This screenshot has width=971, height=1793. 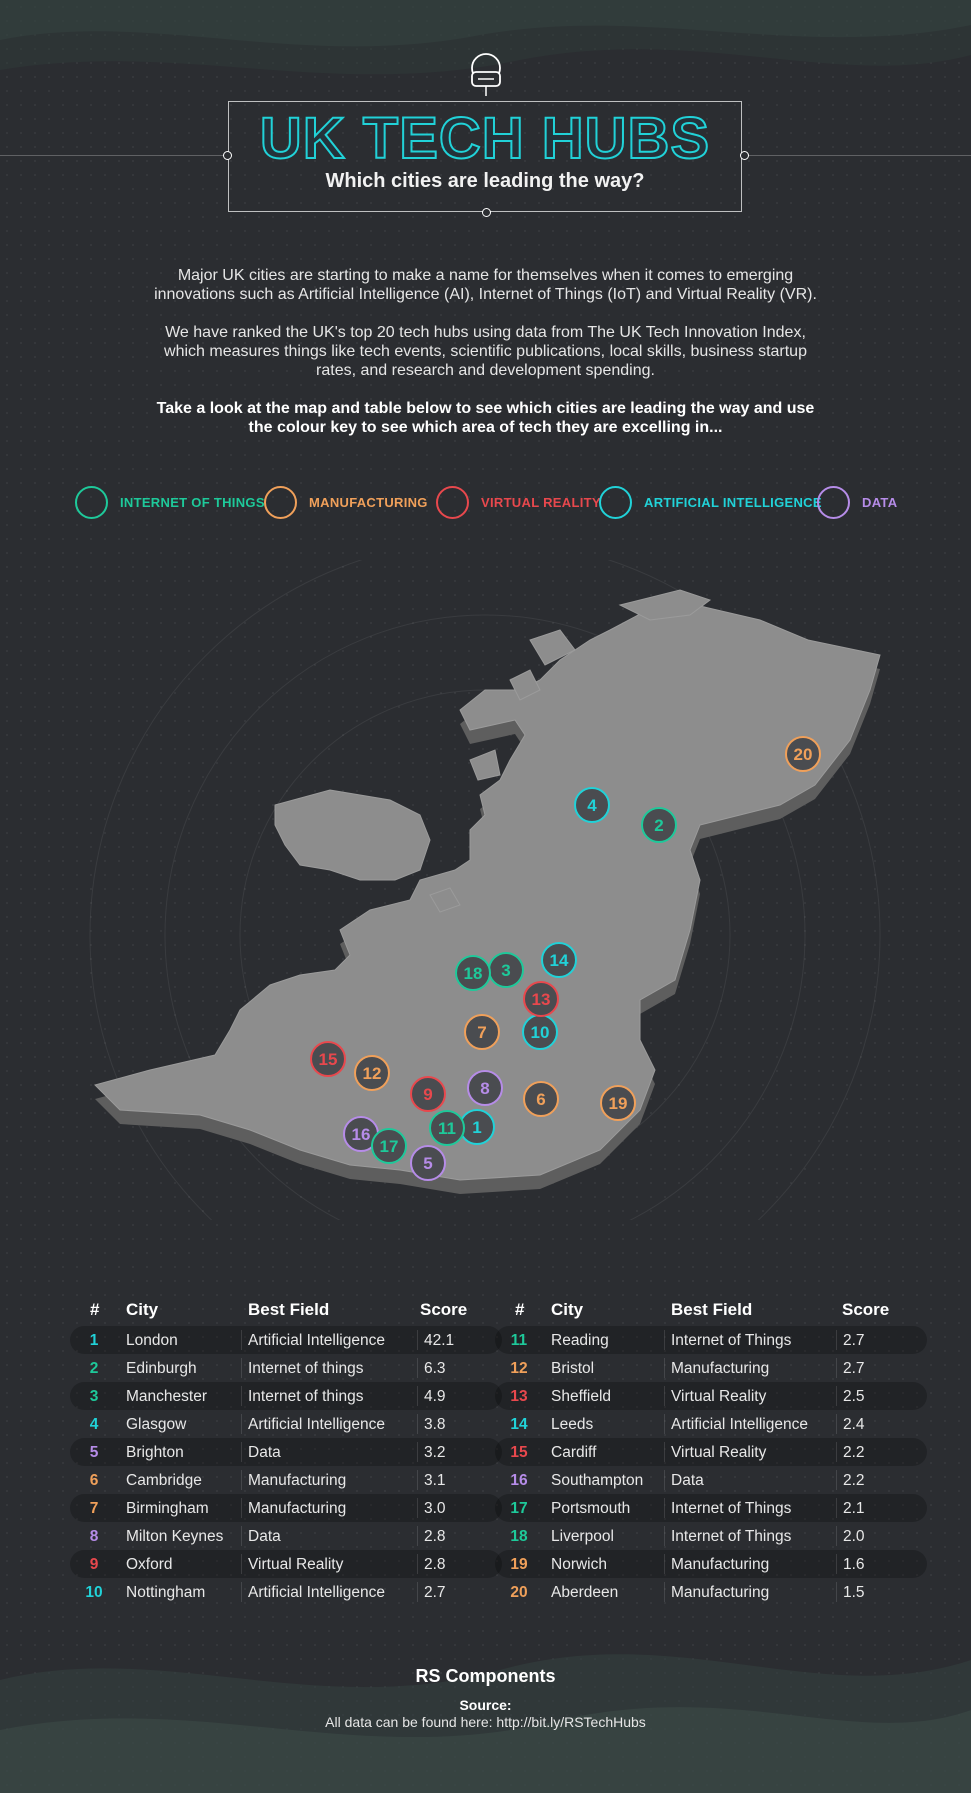 I want to click on city-marker-16: 16, so click(x=361, y=1134).